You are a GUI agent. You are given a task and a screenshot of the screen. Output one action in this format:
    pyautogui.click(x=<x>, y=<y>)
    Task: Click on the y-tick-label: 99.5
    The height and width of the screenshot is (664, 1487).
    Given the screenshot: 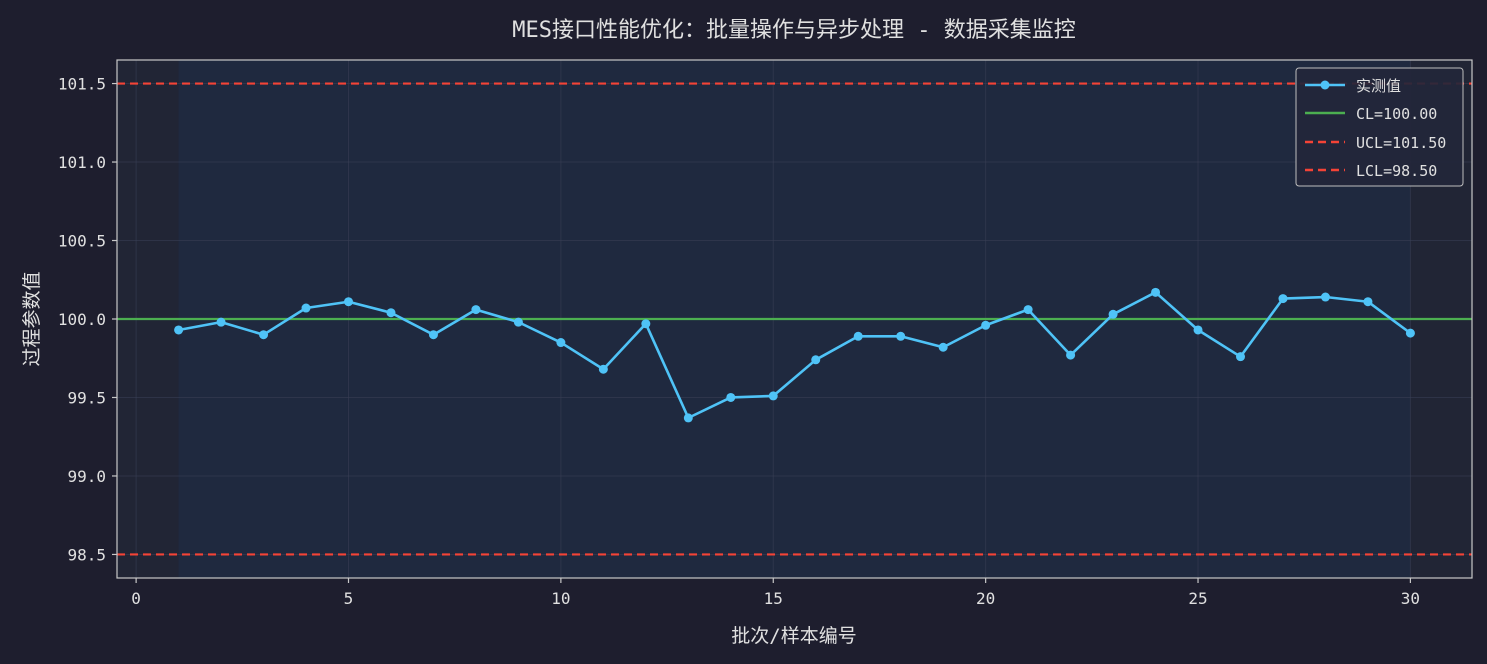 What is the action you would take?
    pyautogui.click(x=86, y=397)
    